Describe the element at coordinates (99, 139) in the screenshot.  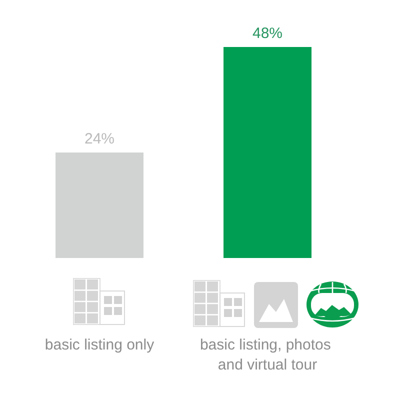
I see `data-label: 24%` at that location.